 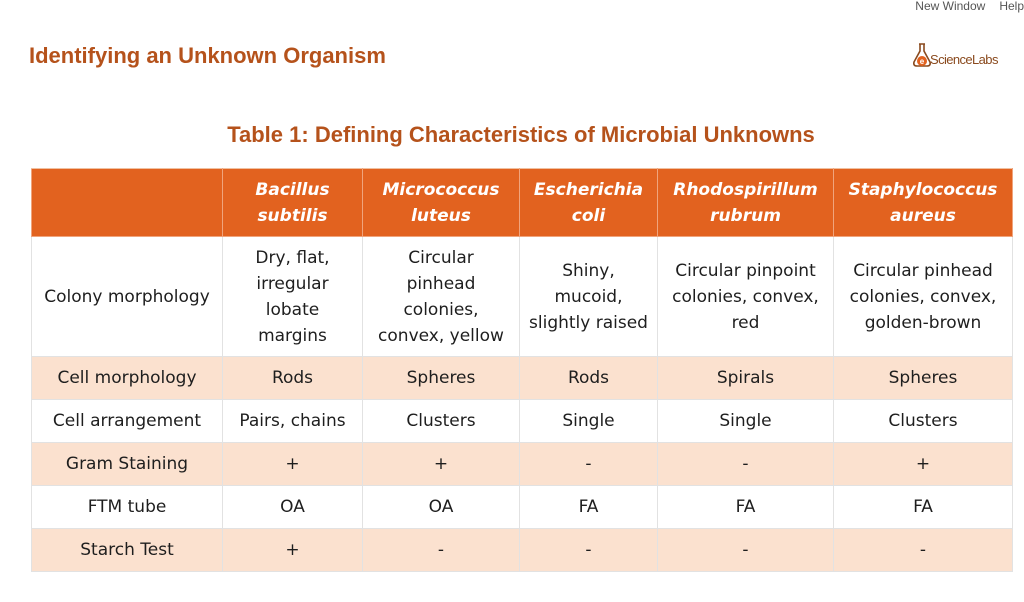 I want to click on table-cell: Dry, flat, irregular lobate margins, so click(x=292, y=296).